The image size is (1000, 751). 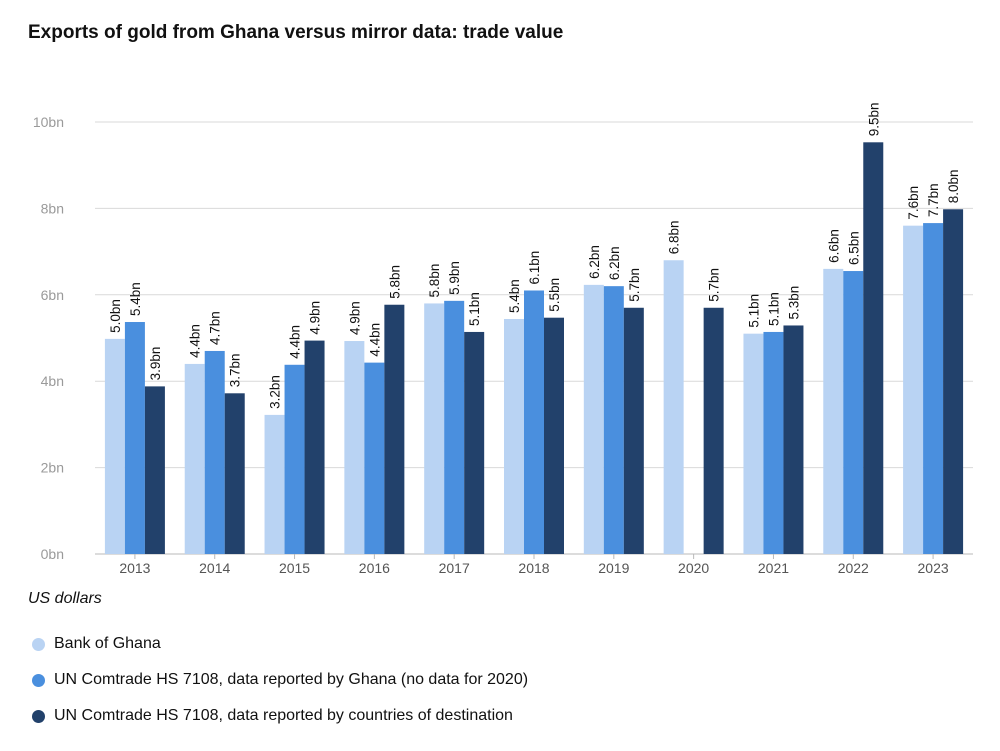 What do you see at coordinates (933, 200) in the screenshot?
I see `data-label: 7.7bn` at bounding box center [933, 200].